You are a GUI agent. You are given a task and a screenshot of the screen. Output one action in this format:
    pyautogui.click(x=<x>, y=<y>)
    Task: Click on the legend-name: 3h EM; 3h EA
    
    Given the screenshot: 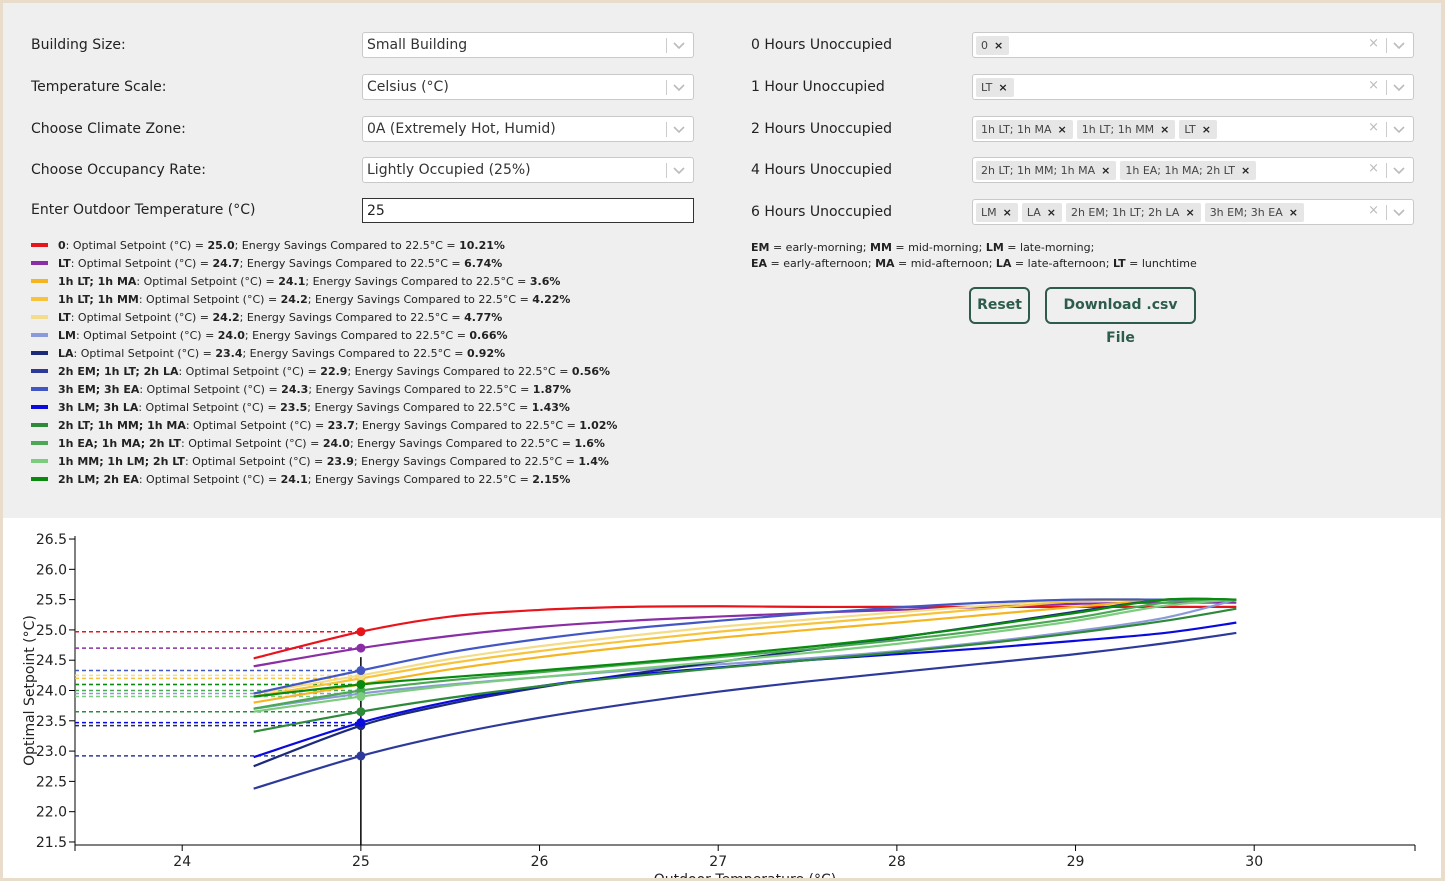 What is the action you would take?
    pyautogui.click(x=99, y=389)
    